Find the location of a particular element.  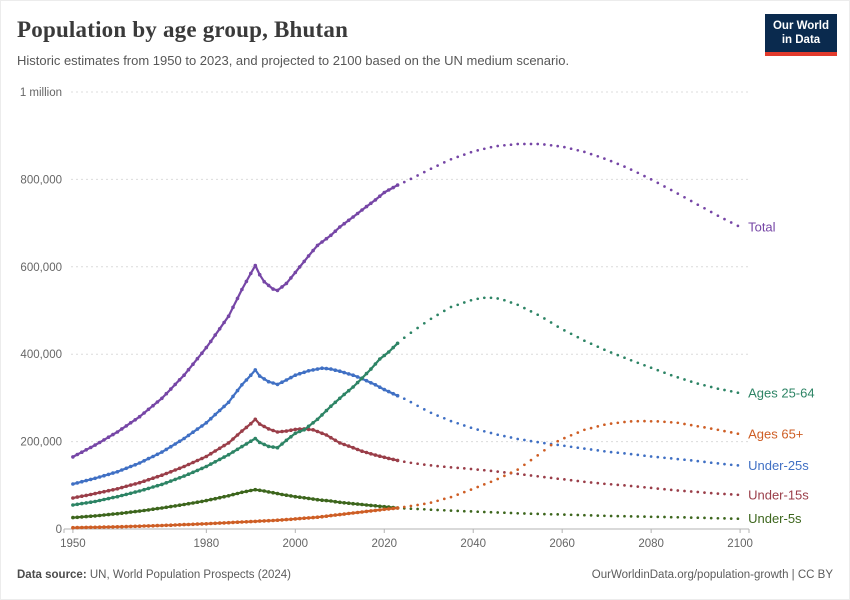

x-axis: 1950 1980 2000 2020 2040 2060 2080 2100 is located at coordinates (406, 539).